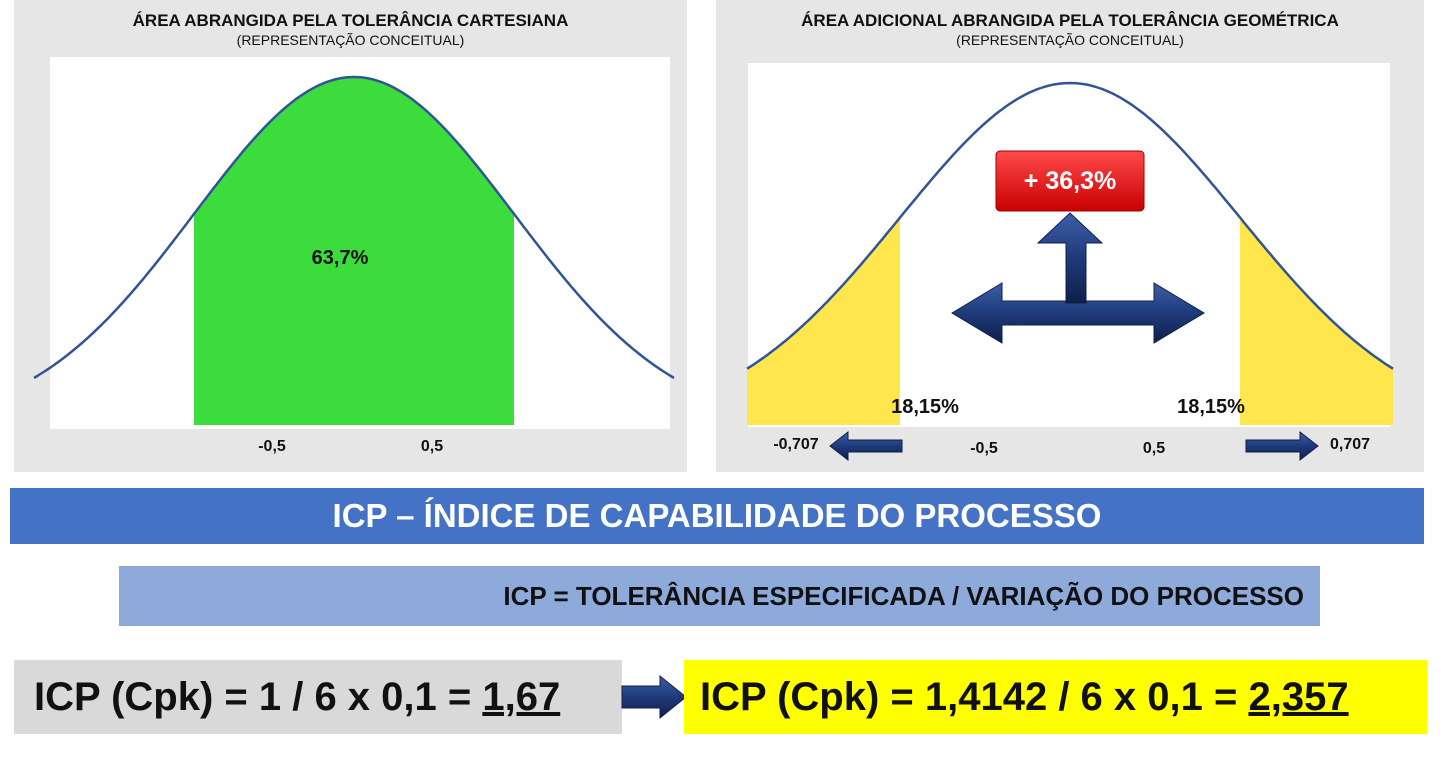  What do you see at coordinates (1316, 321) in the screenshot?
I see `yellow-area-right` at bounding box center [1316, 321].